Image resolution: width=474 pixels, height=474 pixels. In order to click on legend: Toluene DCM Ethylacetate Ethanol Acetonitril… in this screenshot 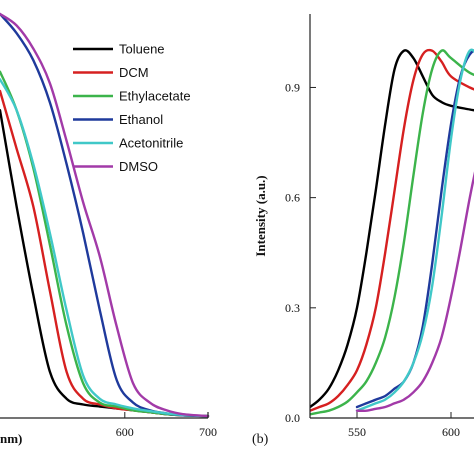, I will do `click(132, 108)`.